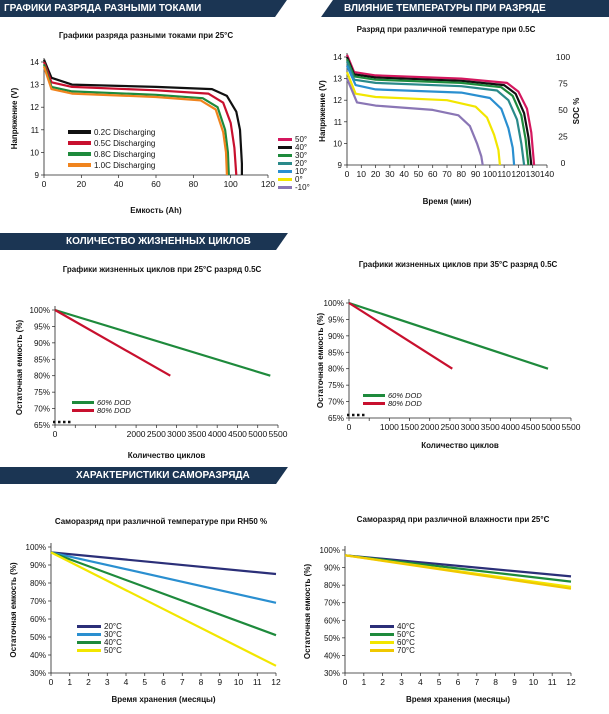 The width and height of the screenshot is (609, 714). Describe the element at coordinates (301, 171) in the screenshot. I see `legend-label: 10°` at that location.